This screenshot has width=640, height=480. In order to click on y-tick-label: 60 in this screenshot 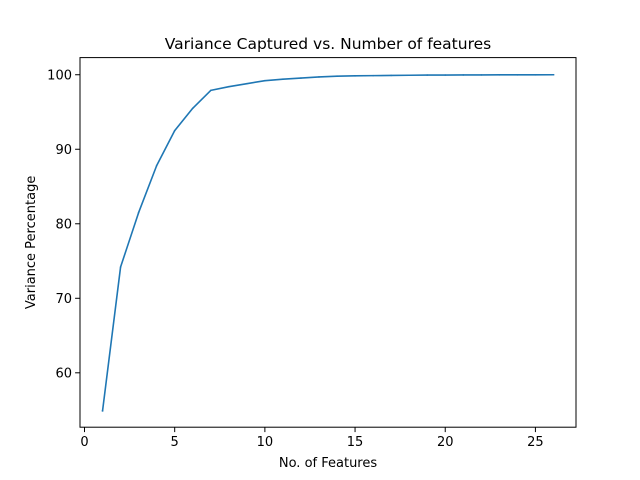, I will do `click(63, 373)`.